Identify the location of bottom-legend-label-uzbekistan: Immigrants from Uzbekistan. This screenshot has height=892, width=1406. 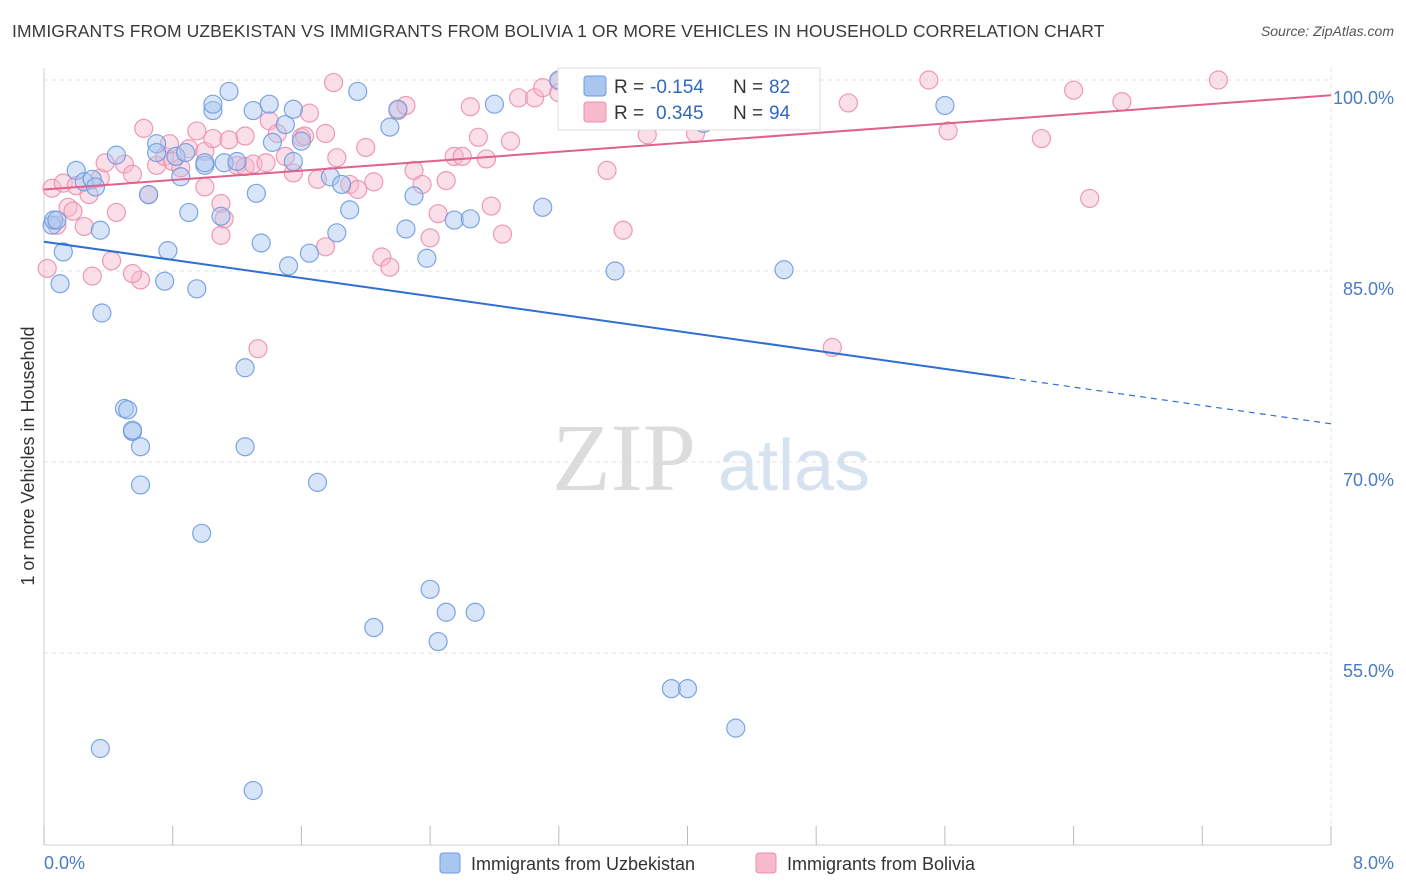
(583, 864).